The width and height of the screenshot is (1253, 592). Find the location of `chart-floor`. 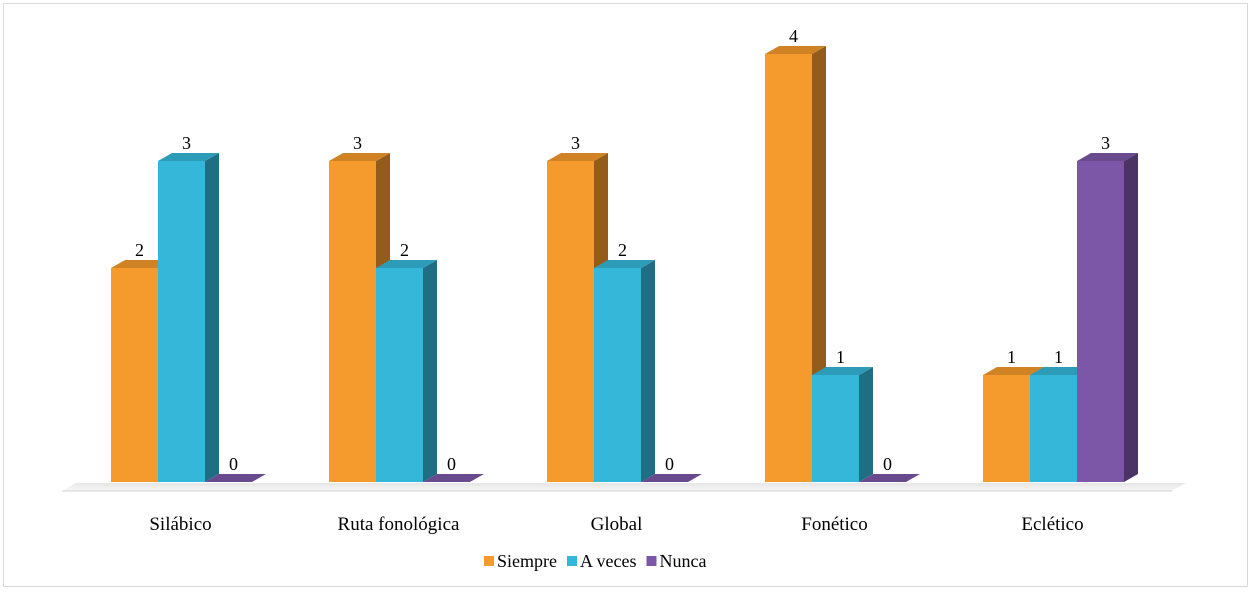

chart-floor is located at coordinates (624, 487).